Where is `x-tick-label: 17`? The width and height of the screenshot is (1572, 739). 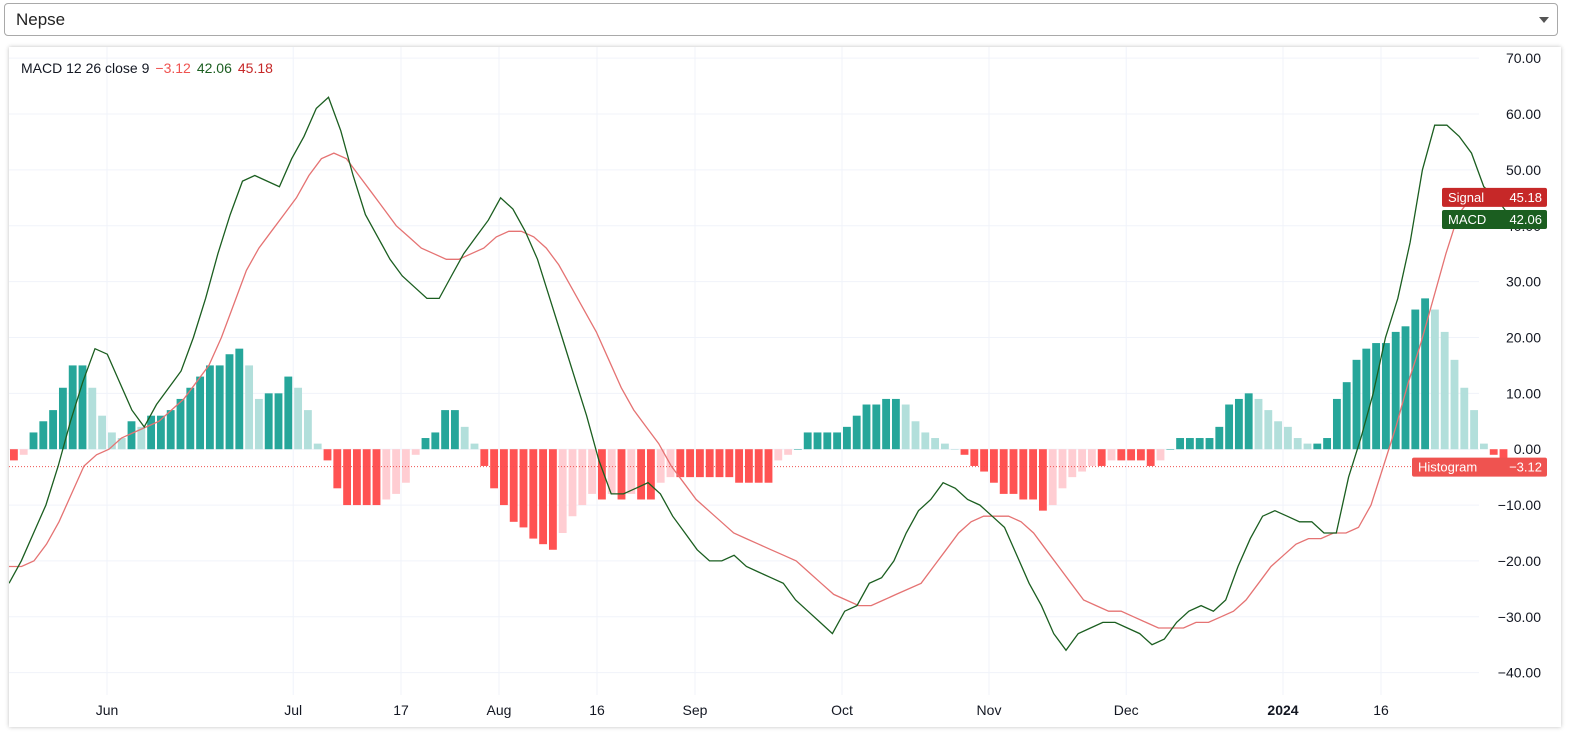 x-tick-label: 17 is located at coordinates (401, 710).